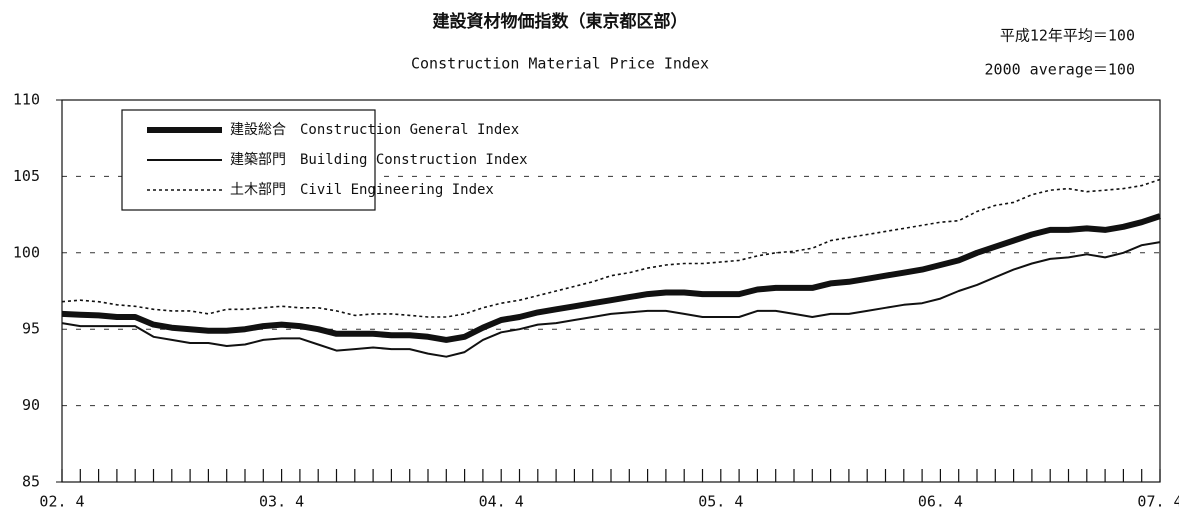 The image size is (1179, 515). I want to click on y-tick-label: 110, so click(26, 100).